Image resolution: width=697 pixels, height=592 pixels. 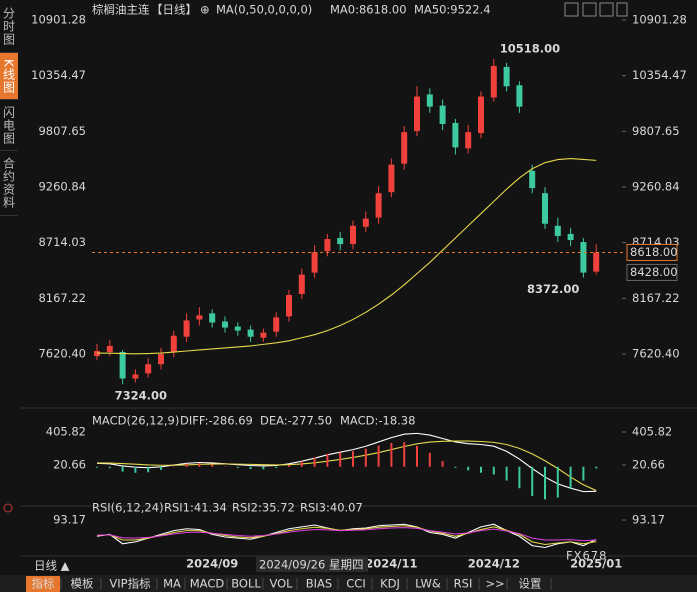 What do you see at coordinates (9, 26) in the screenshot?
I see `tab: 分时图` at bounding box center [9, 26].